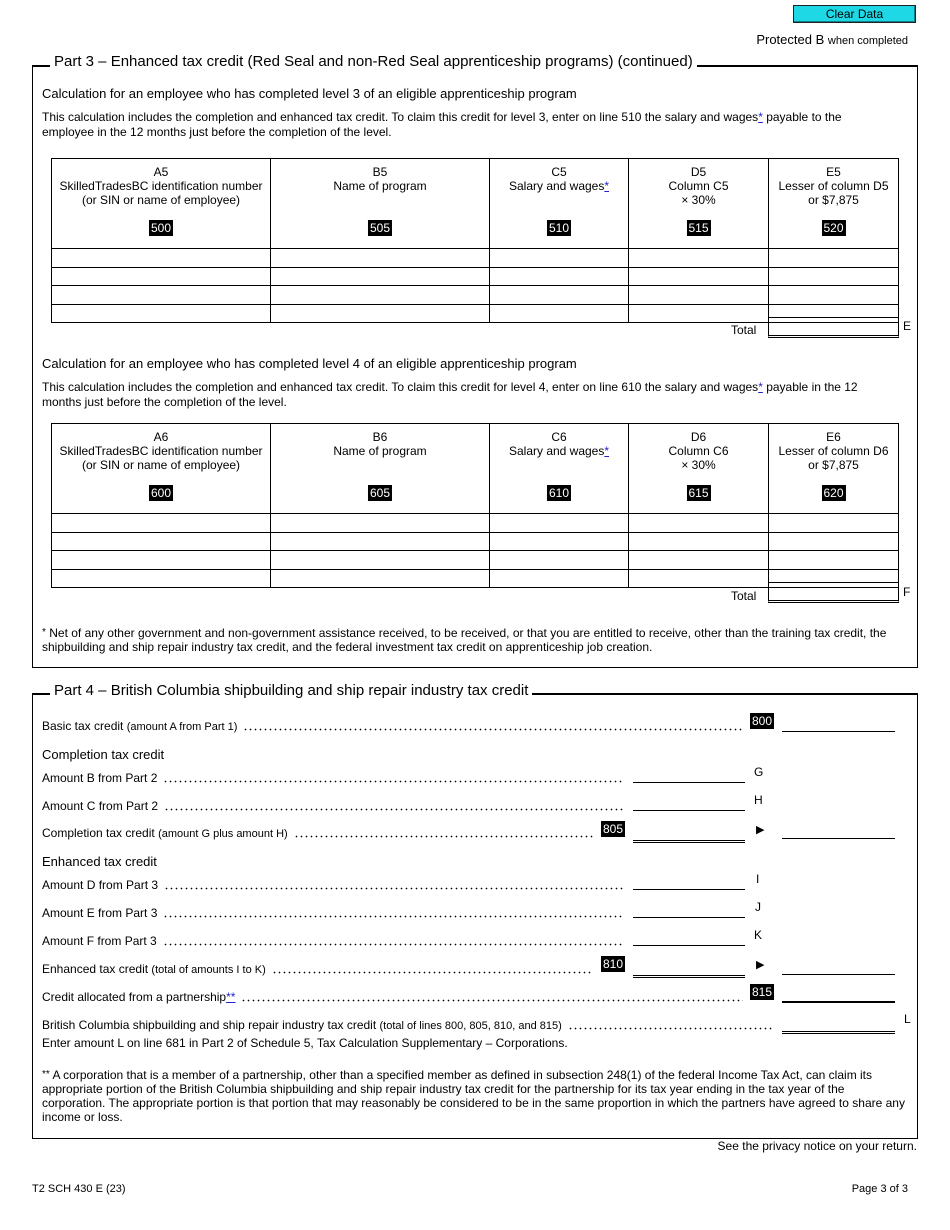 The height and width of the screenshot is (1230, 950). Describe the element at coordinates (838, 1025) in the screenshot. I see `amount-l-field` at that location.